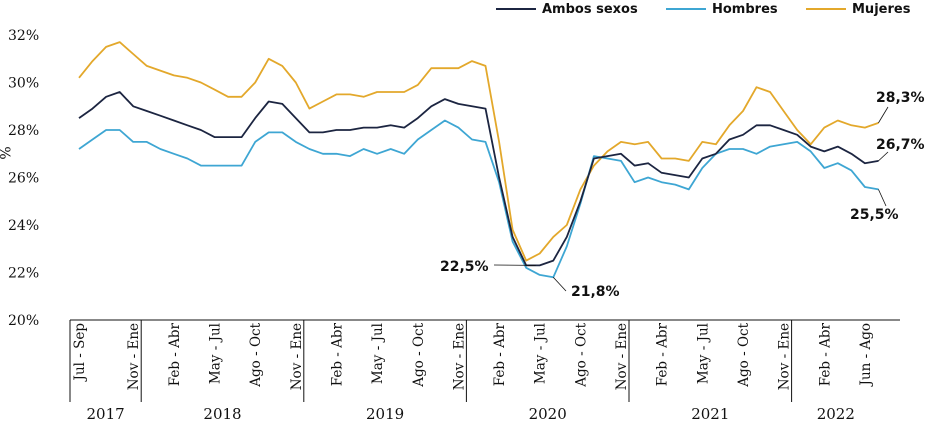 The height and width of the screenshot is (425, 925). What do you see at coordinates (745, 9) in the screenshot?
I see `legend-label-hombres: Hombres` at bounding box center [745, 9].